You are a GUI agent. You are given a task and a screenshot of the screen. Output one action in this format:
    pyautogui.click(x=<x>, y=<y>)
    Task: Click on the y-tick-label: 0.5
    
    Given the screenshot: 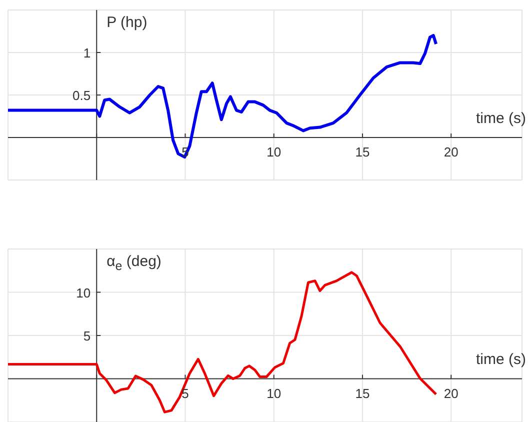 What is the action you would take?
    pyautogui.click(x=81, y=95)
    